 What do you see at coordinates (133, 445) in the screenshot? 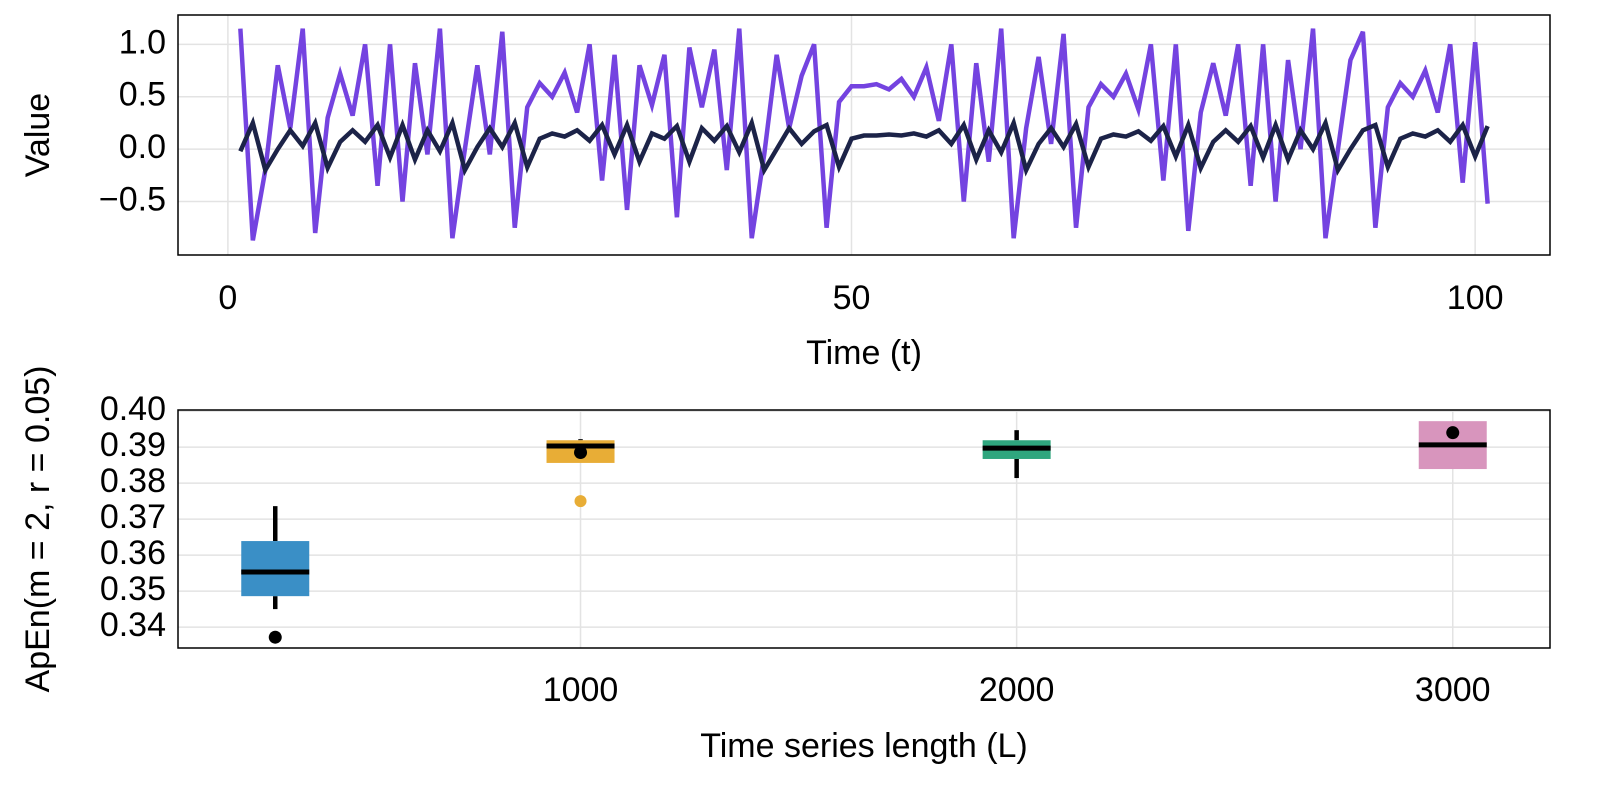
I see `y-tick-label: 0.39` at bounding box center [133, 445].